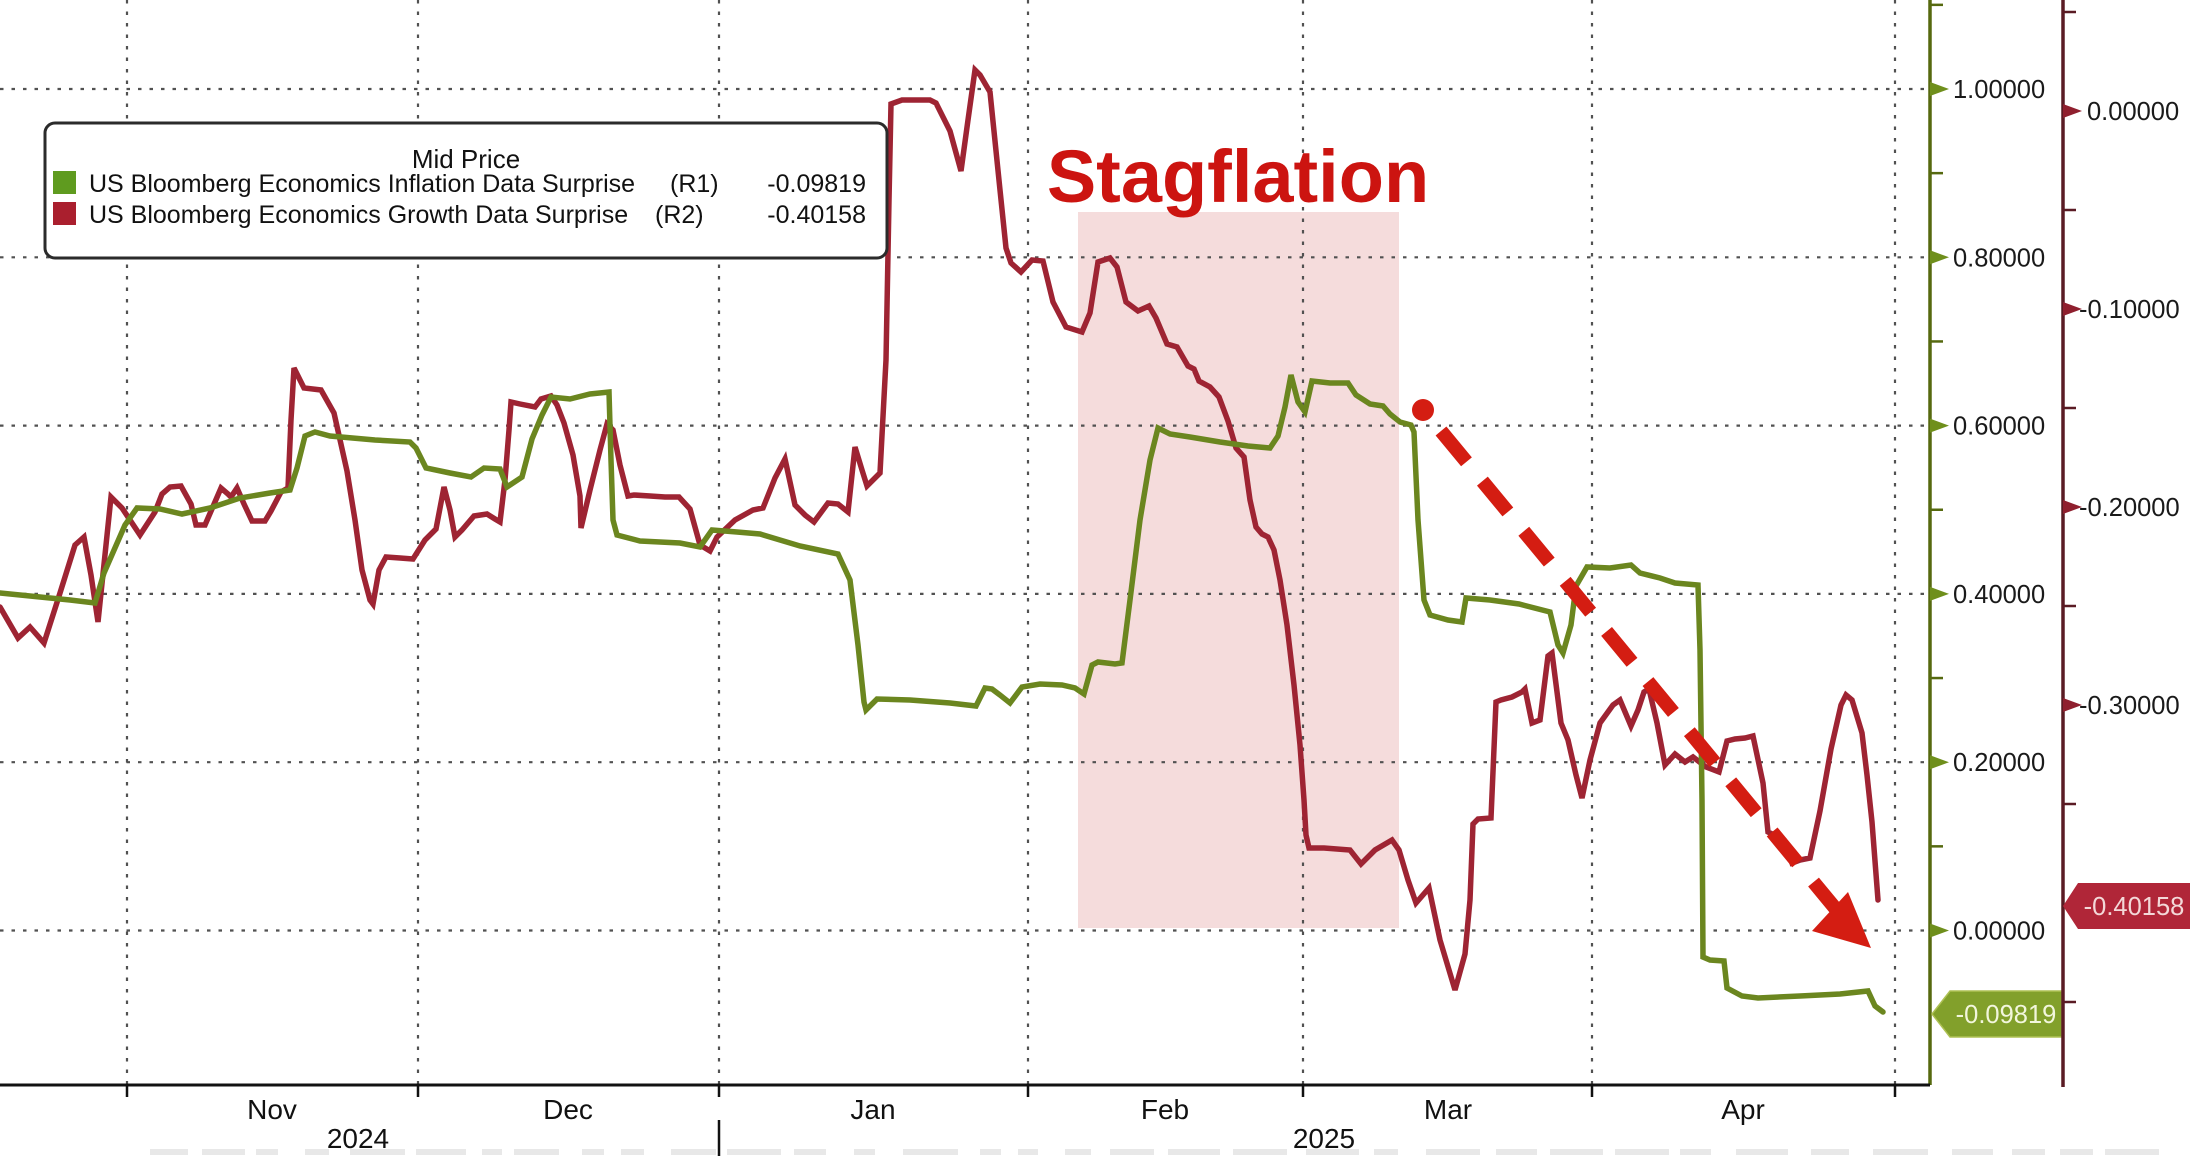  Describe the element at coordinates (679, 215) in the screenshot. I see `svg-text: (R2)` at that location.